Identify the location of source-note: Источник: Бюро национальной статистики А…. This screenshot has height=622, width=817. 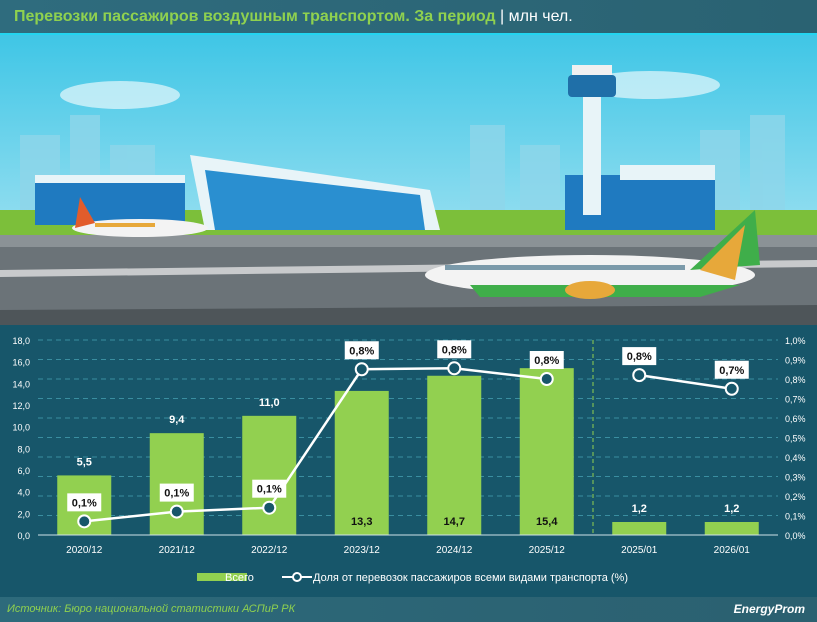
(151, 609).